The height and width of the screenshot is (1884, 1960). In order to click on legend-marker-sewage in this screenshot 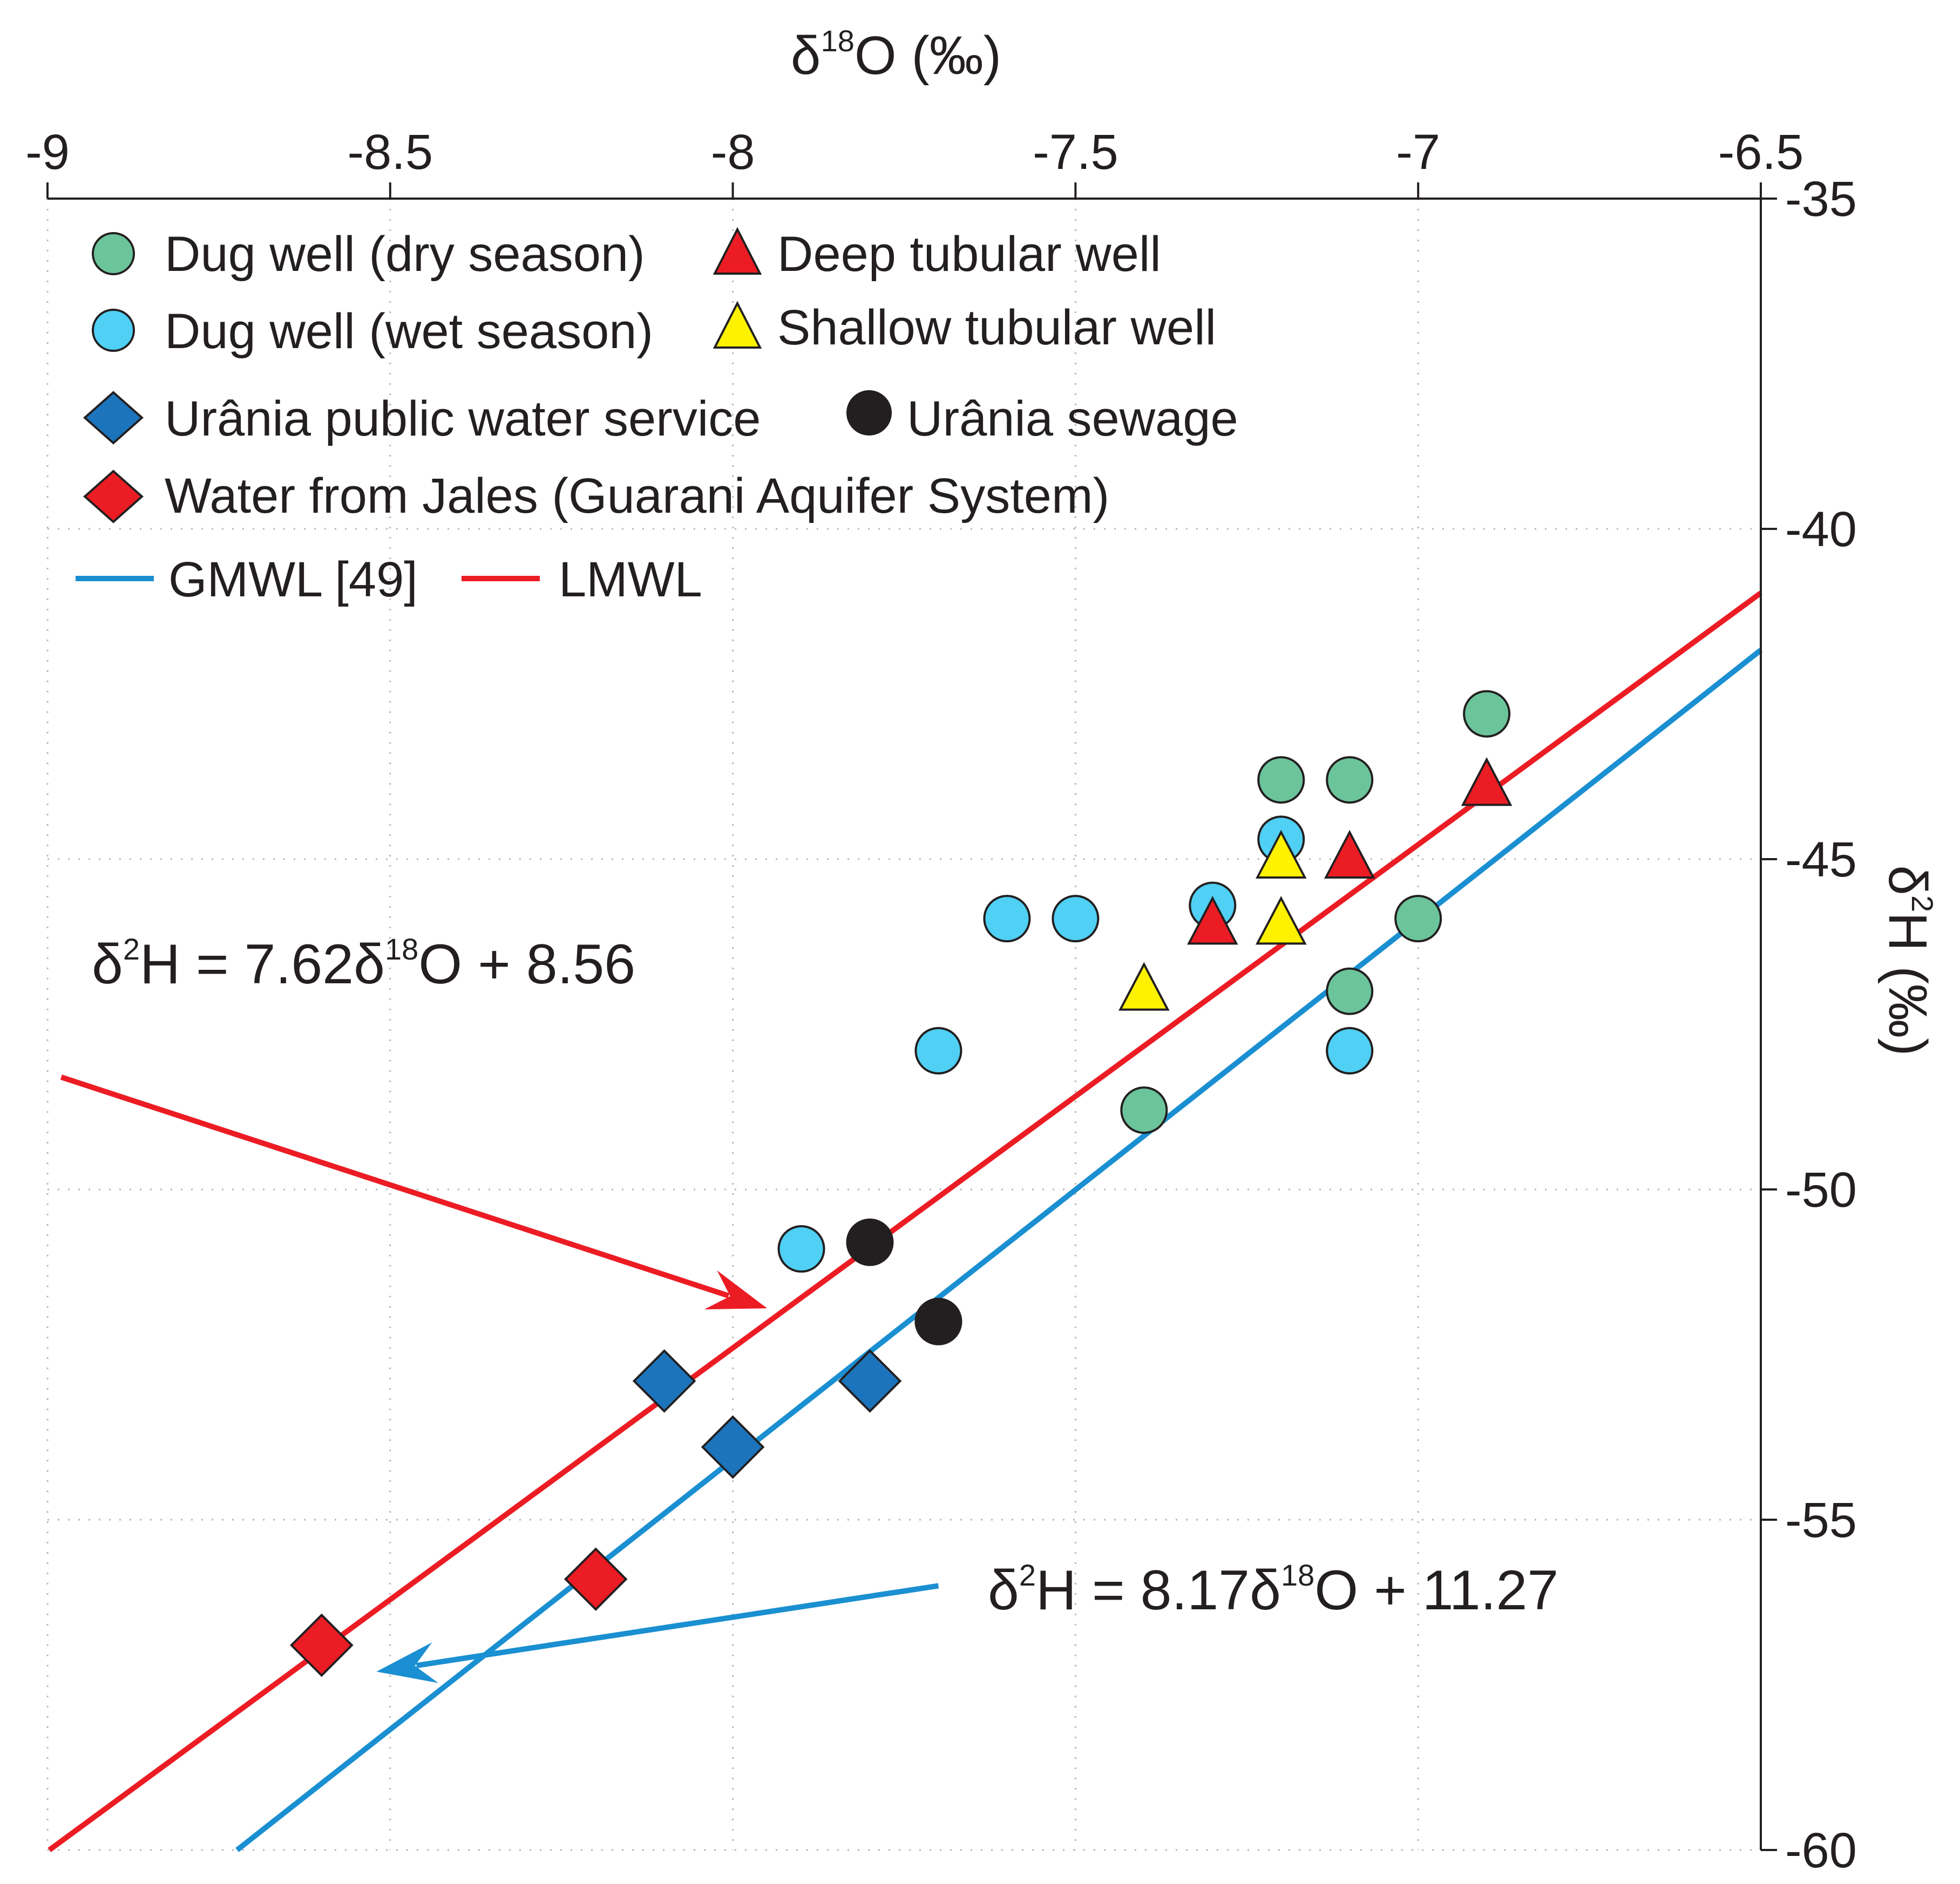, I will do `click(869, 413)`.